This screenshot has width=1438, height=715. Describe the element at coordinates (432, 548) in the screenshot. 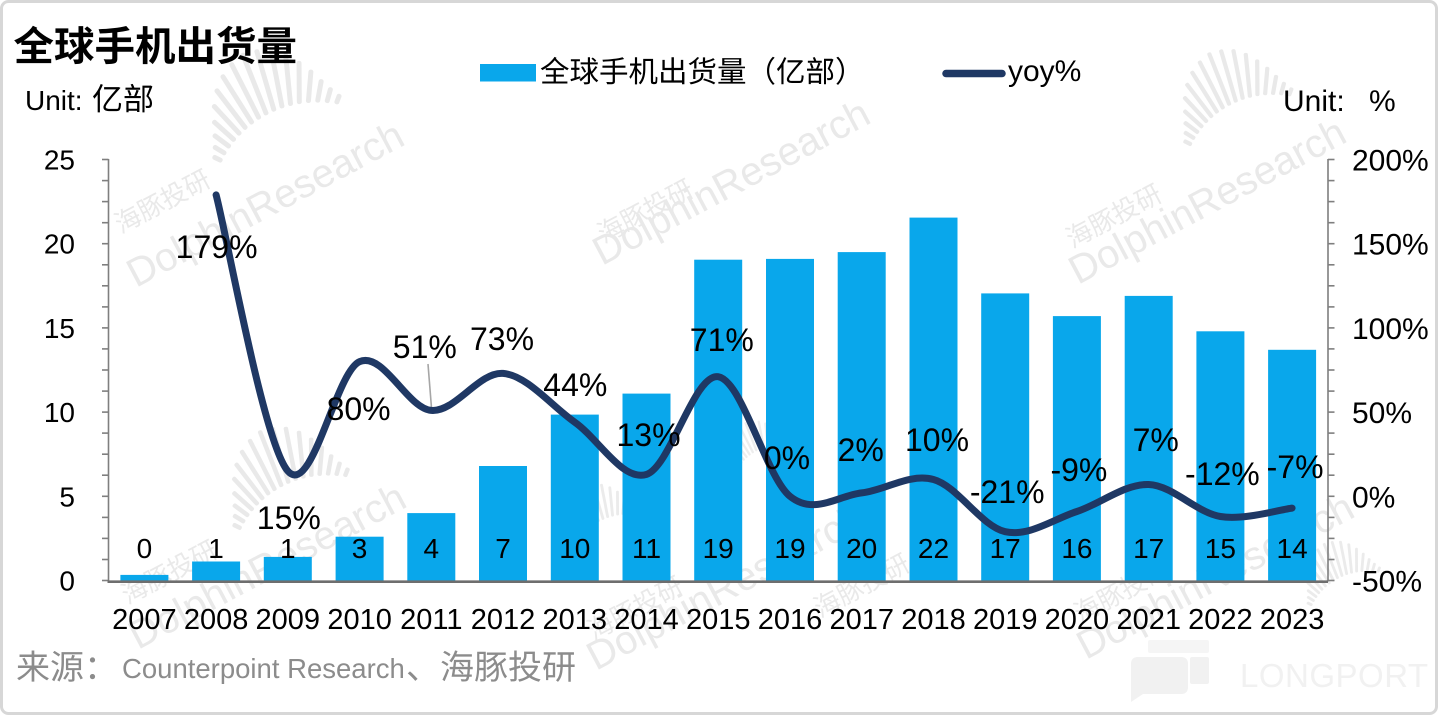

I see `svg-text: 4` at that location.